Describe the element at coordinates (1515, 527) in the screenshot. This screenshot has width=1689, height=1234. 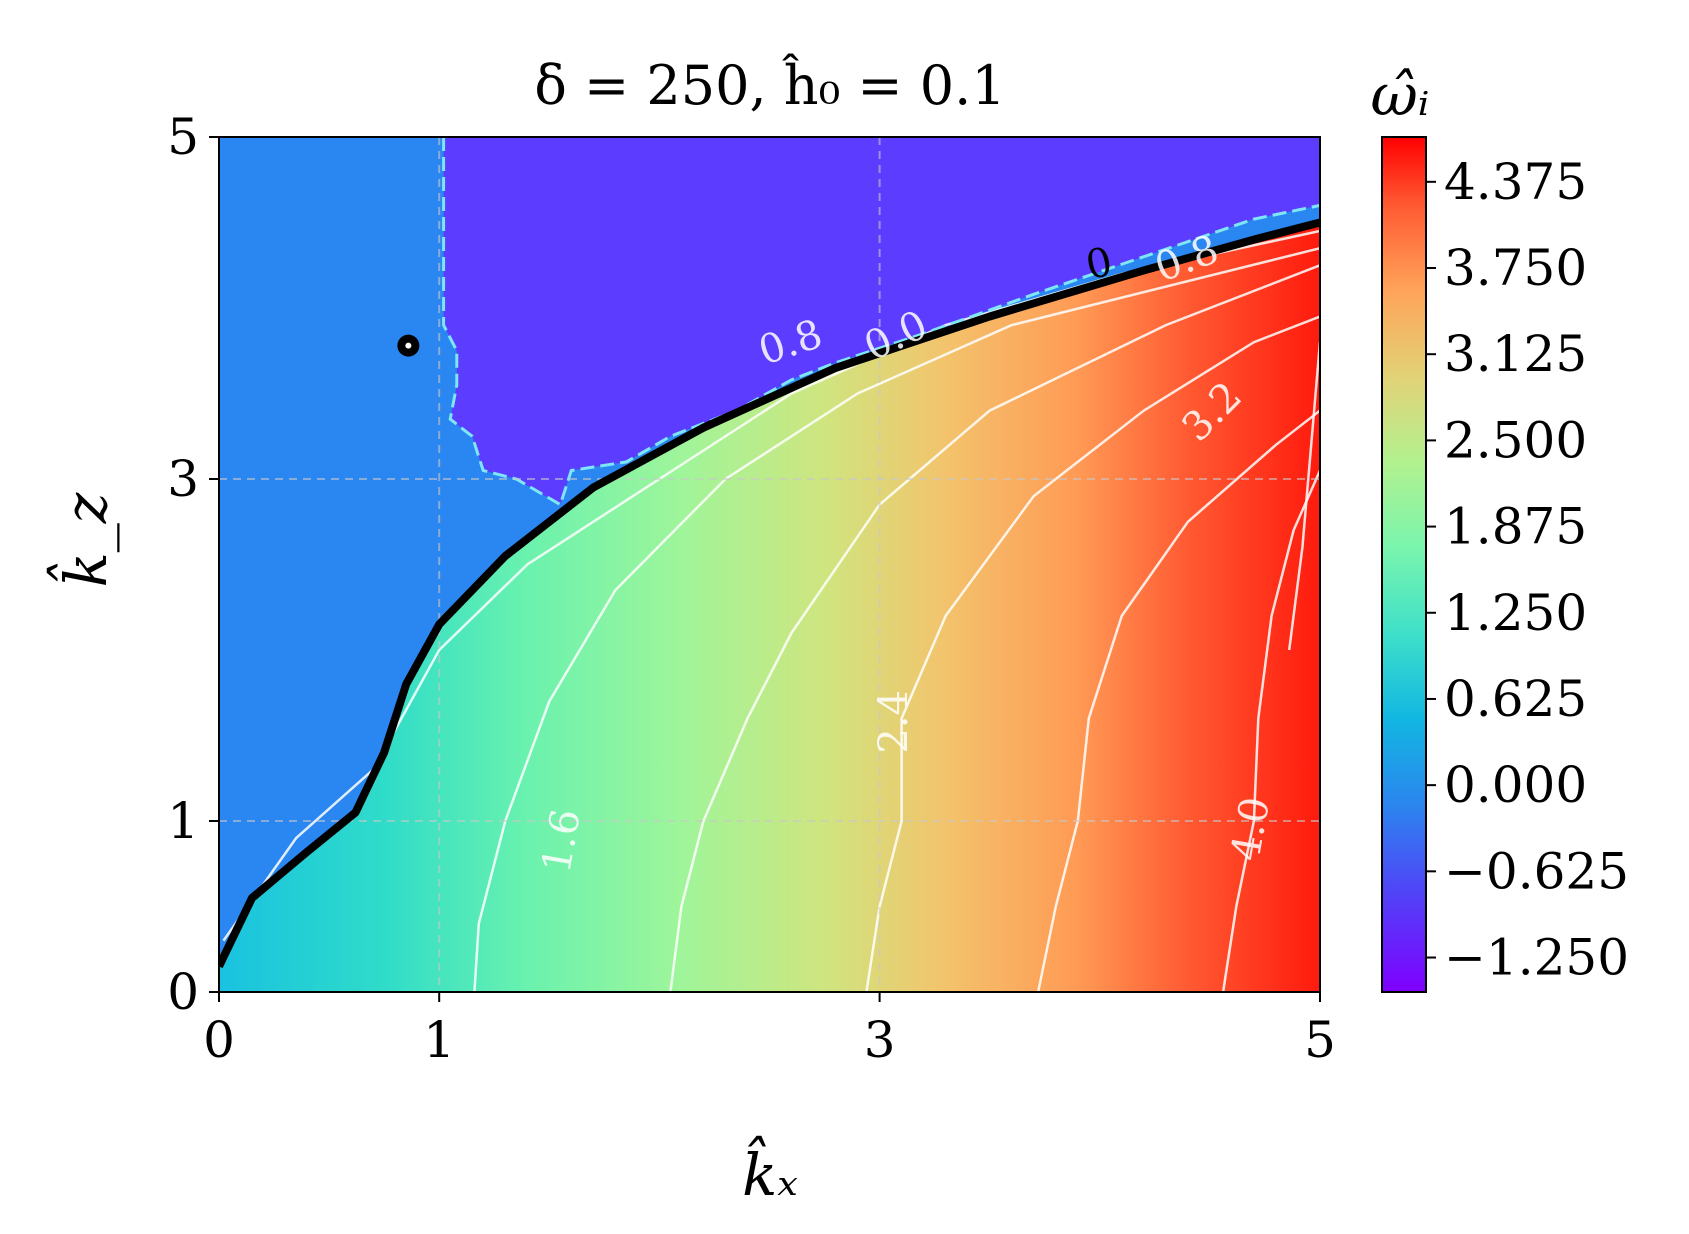
I see `colorbar-tick-label-4: 1.875` at that location.